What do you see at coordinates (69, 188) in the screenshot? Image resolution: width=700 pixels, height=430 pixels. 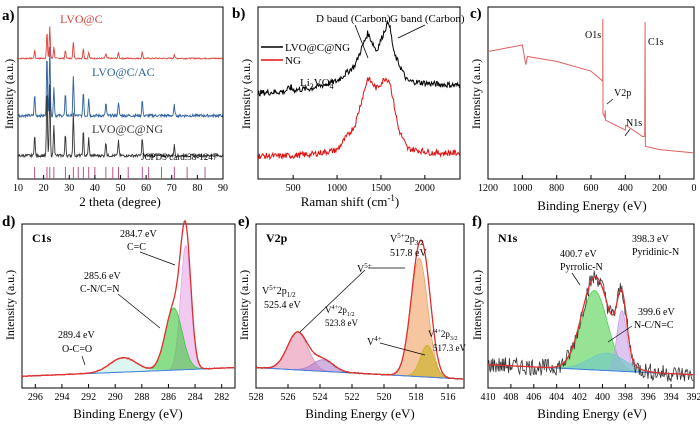 I see `x-tick-label: 30` at bounding box center [69, 188].